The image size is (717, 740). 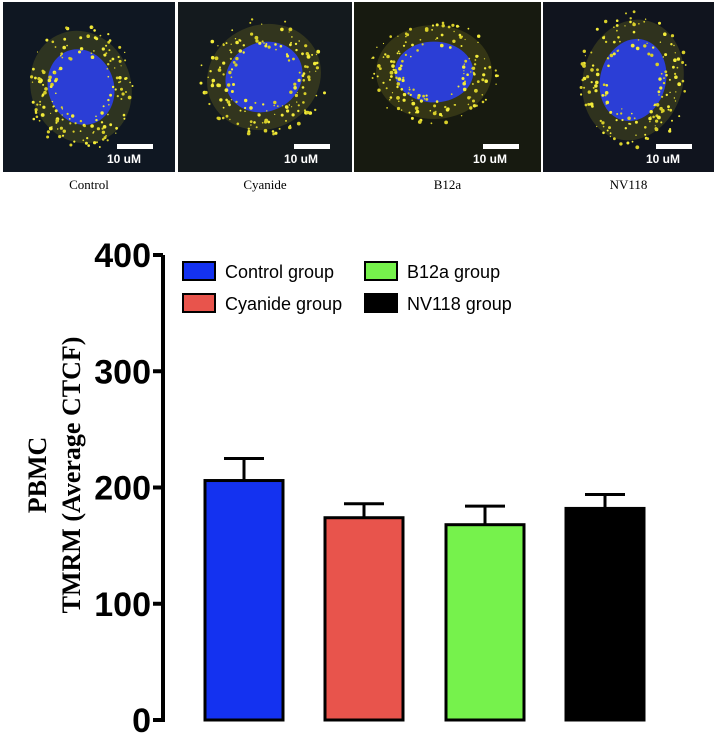 I want to click on panel-caption: Cyanide, so click(x=265, y=184).